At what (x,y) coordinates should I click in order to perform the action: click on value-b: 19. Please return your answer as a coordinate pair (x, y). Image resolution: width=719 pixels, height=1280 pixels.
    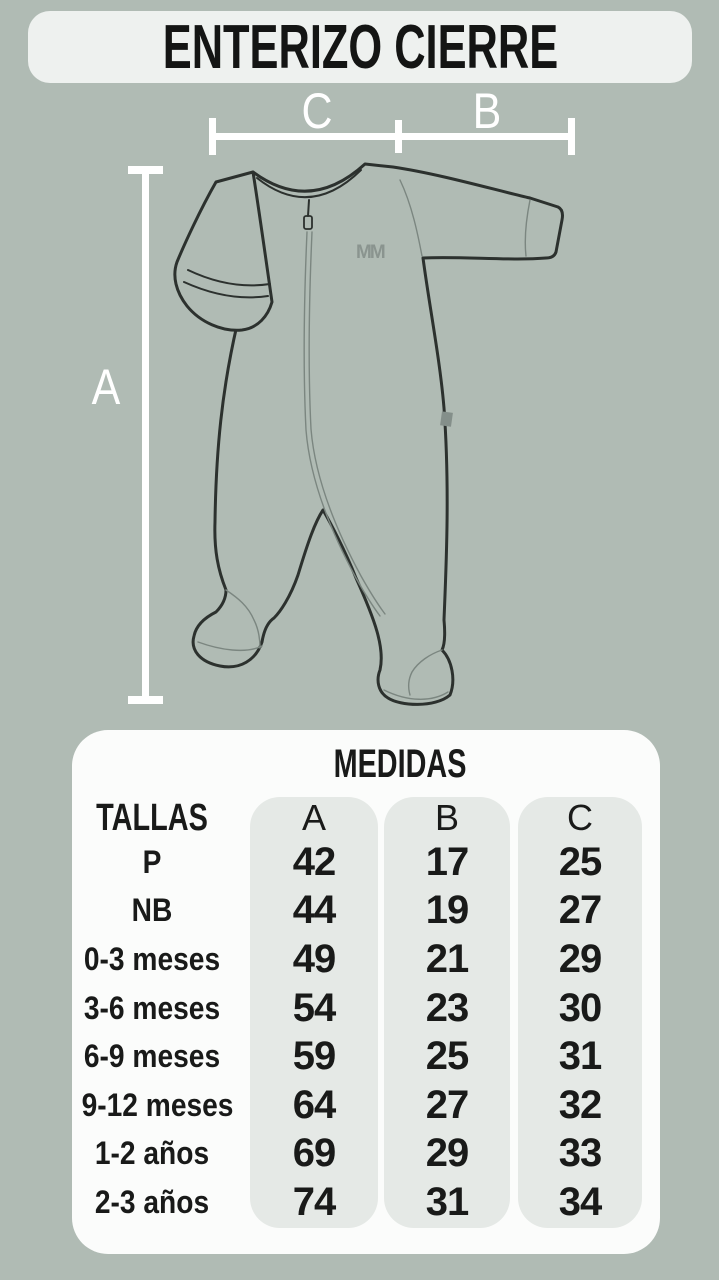
    Looking at the image, I should click on (447, 910).